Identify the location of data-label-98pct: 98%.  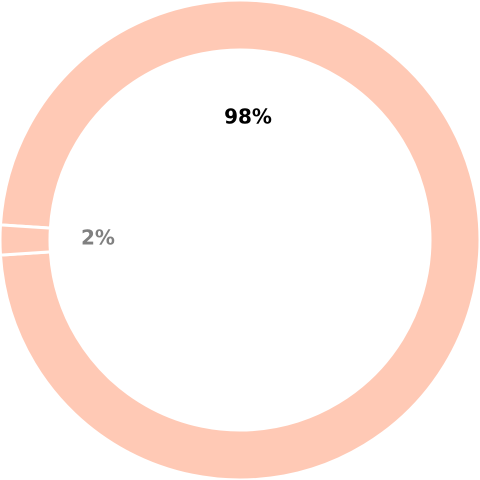
(248, 117).